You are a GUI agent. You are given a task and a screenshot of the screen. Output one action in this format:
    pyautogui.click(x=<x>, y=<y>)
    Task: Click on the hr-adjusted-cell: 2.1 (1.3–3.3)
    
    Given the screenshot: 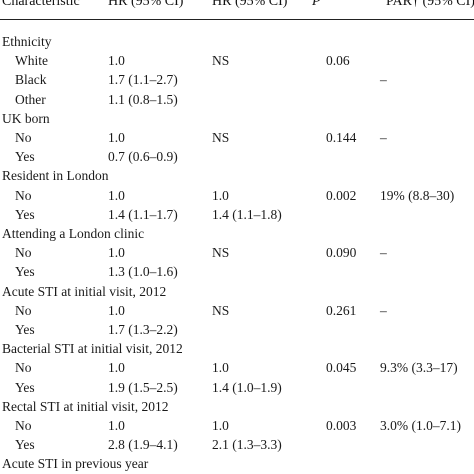 What is the action you would take?
    pyautogui.click(x=247, y=445)
    